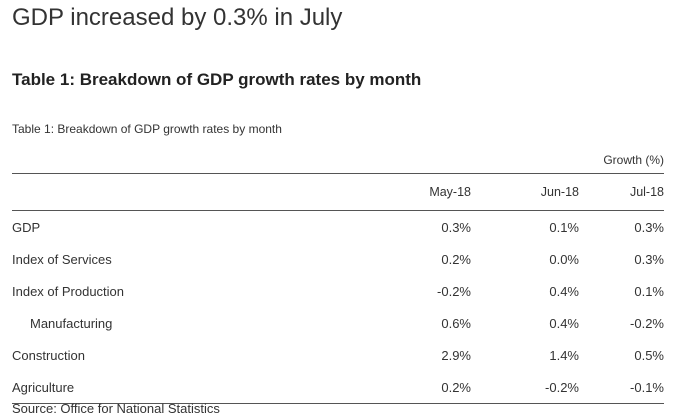 This screenshot has height=417, width=680. I want to click on cell-jul: -0.2%, so click(647, 323).